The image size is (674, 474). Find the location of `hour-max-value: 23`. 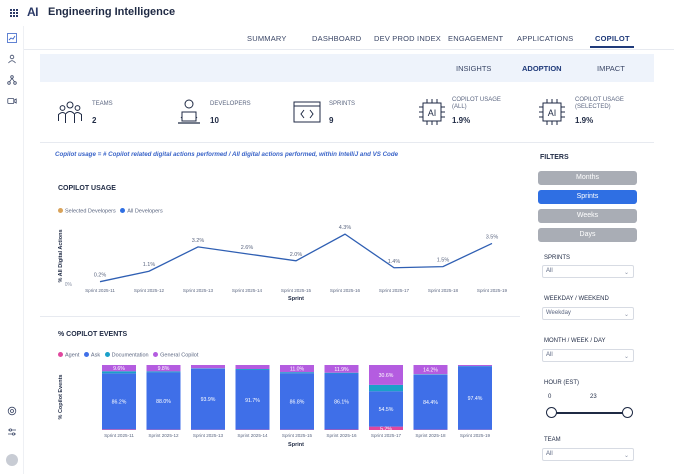

hour-max-value: 23 is located at coordinates (593, 397).